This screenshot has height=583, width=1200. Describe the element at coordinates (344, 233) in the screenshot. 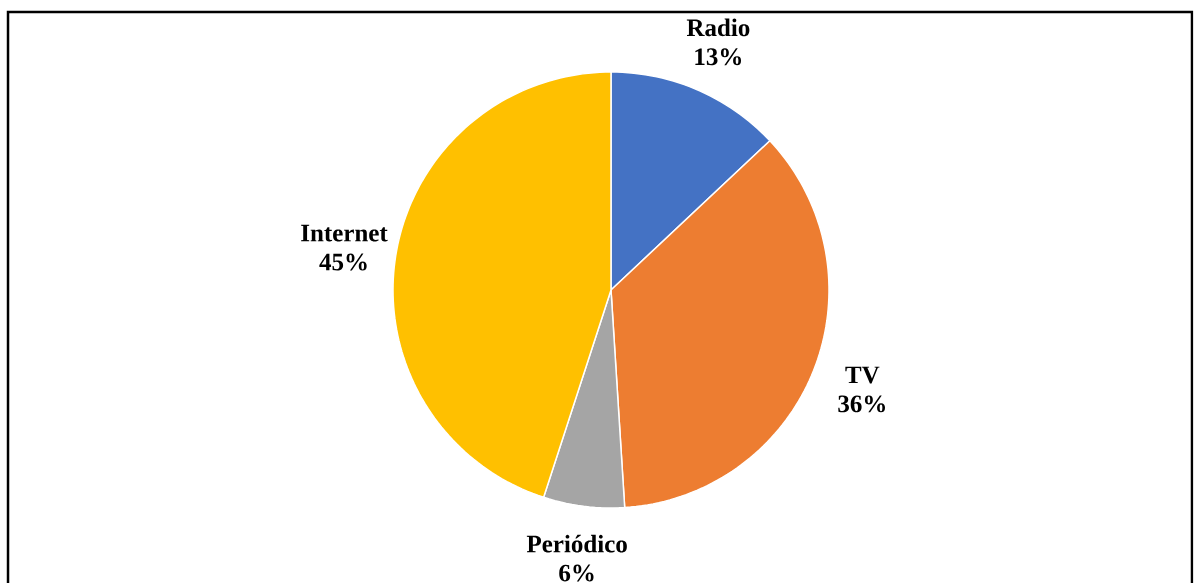

I see `slice-label: Internet` at that location.